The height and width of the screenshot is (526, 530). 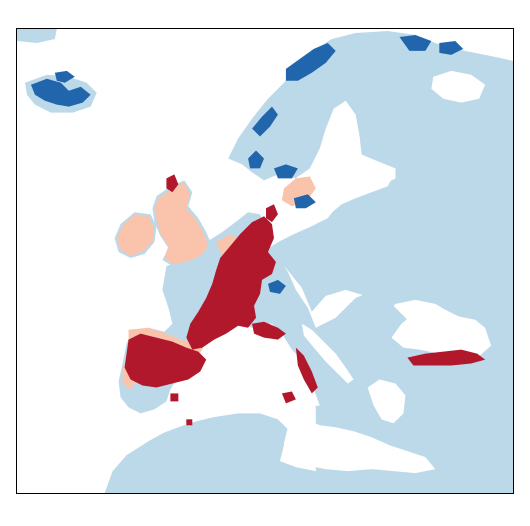 What do you see at coordinates (37, 36) in the screenshot?
I see `land-top-left-strip` at bounding box center [37, 36].